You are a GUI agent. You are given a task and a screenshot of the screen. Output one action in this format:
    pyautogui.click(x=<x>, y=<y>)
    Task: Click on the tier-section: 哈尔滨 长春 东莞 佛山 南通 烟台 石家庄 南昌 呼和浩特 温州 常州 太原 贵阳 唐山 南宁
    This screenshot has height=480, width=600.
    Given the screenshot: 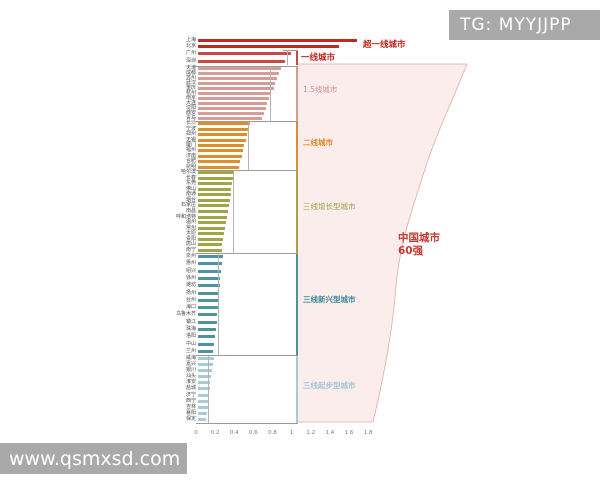 What is the action you would take?
    pyautogui.click(x=279, y=211)
    